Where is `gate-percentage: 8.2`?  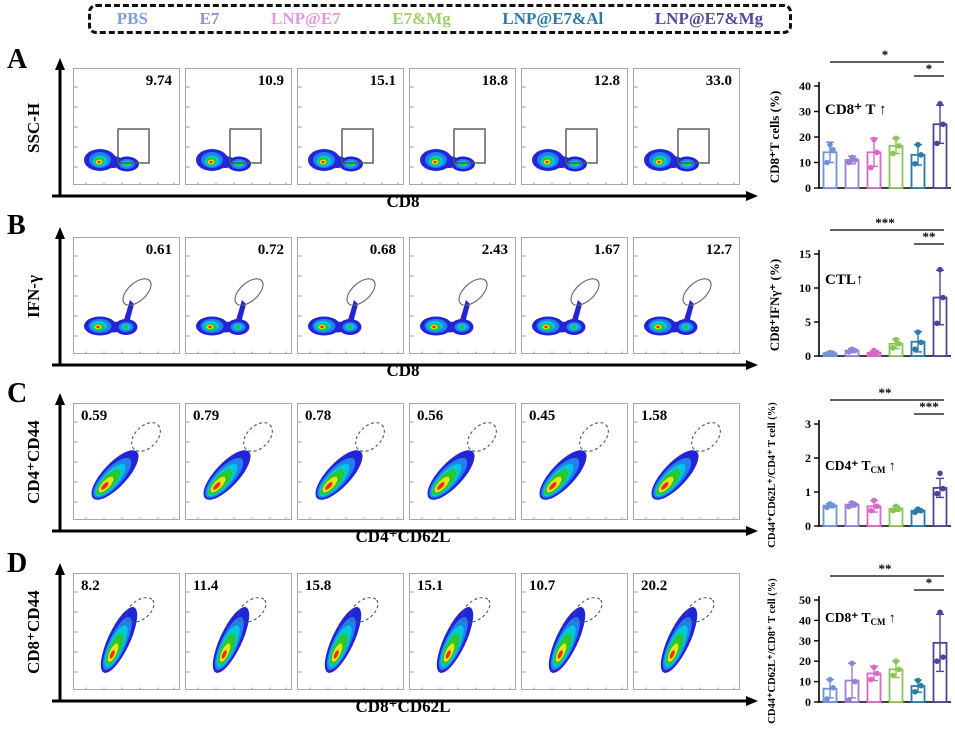 gate-percentage: 8.2 is located at coordinates (90, 586).